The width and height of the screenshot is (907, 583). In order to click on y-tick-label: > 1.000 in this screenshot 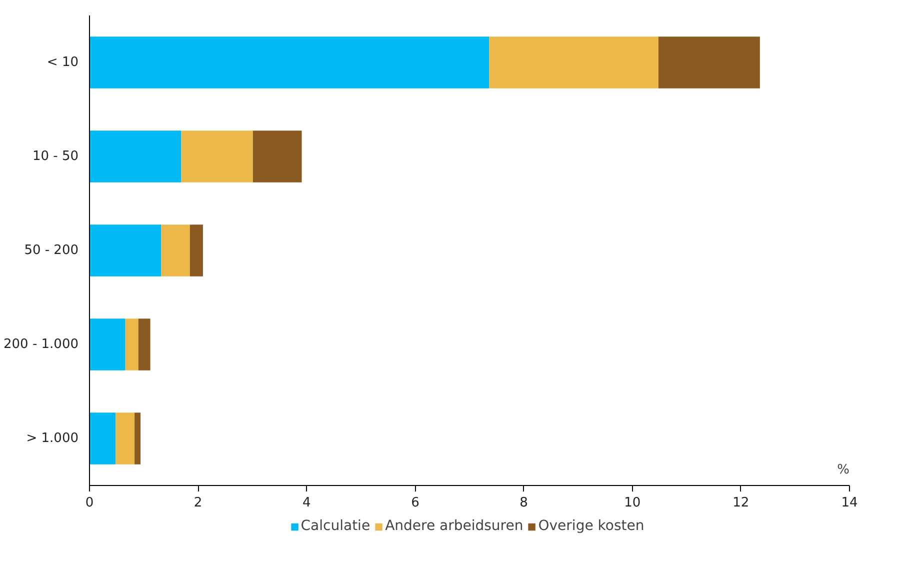, I will do `click(52, 438)`.